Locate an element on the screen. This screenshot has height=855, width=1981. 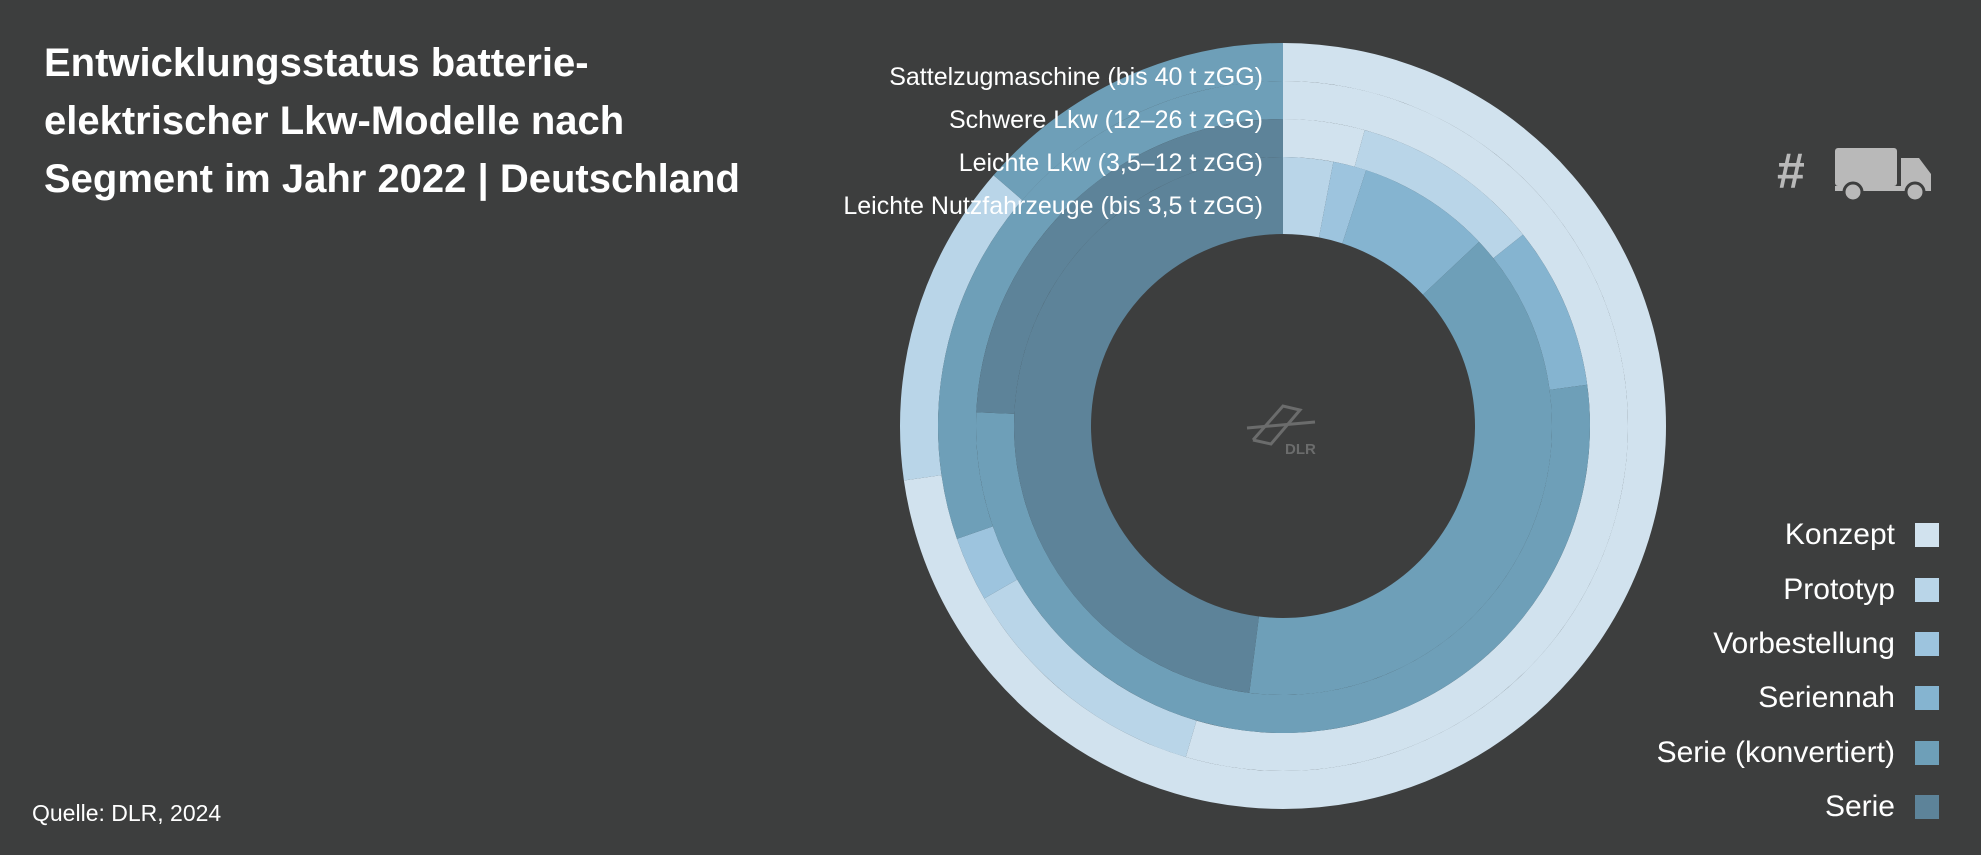
chart-title-line: elektrischer Lkw-Modelle nach is located at coordinates (334, 121).